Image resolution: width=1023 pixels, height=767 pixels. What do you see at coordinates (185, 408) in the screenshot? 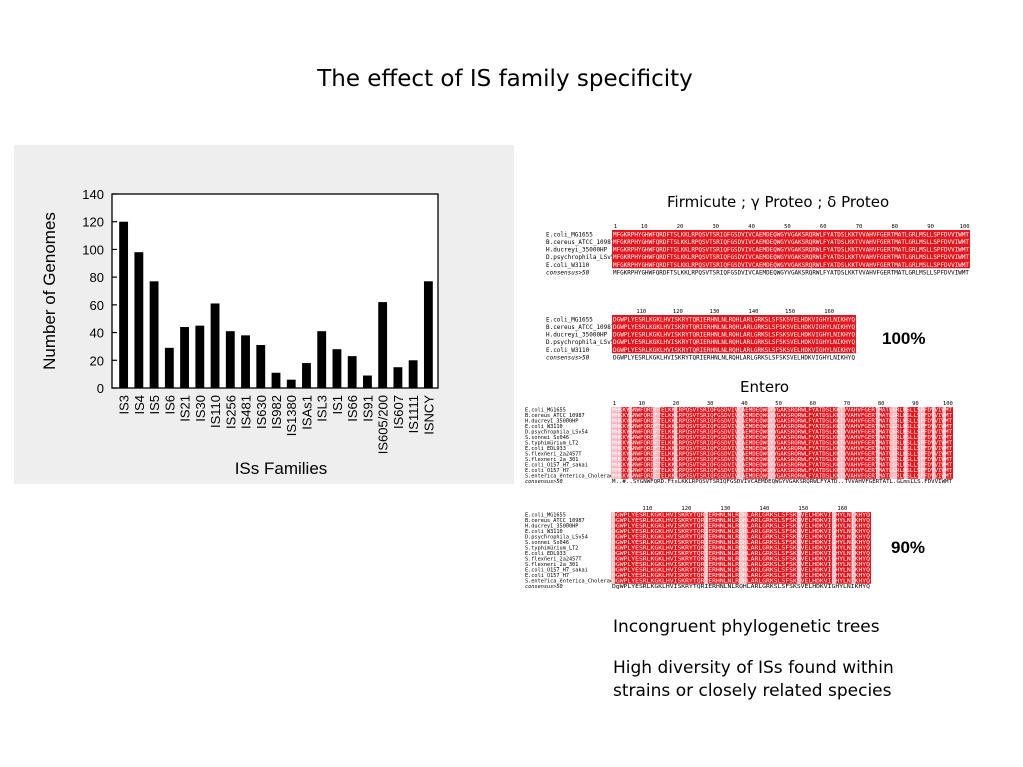
I see `x-tick-label: IS21` at bounding box center [185, 408].